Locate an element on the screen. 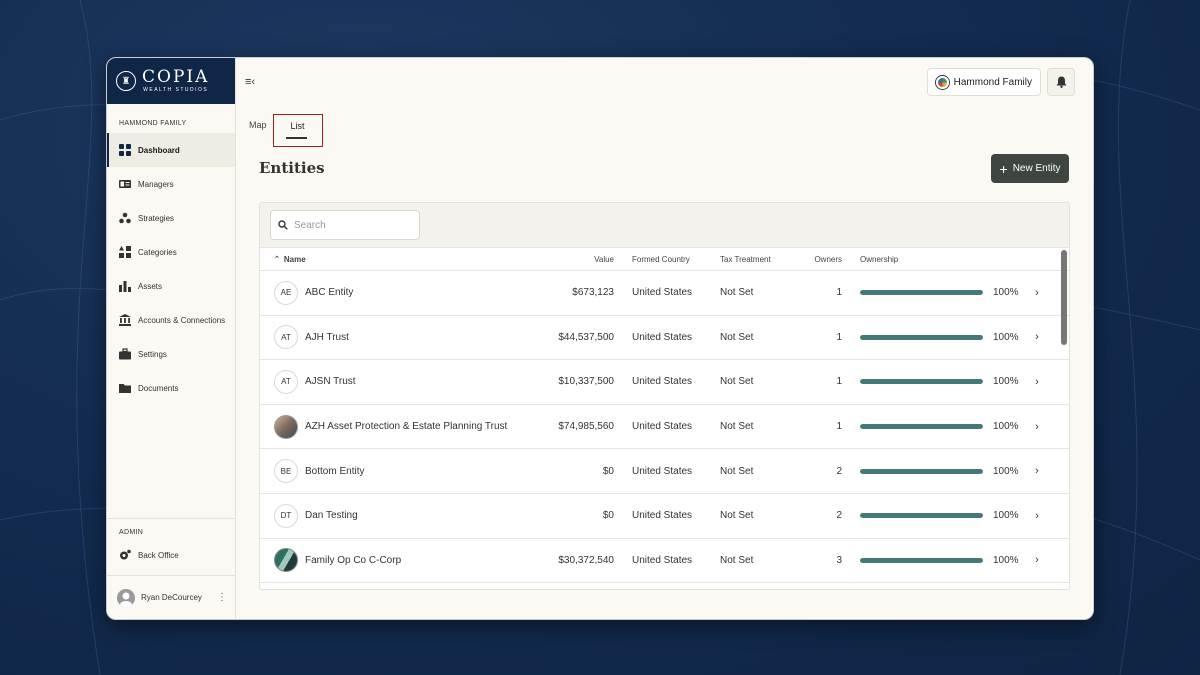 The height and width of the screenshot is (675, 1200). folder-icon is located at coordinates (125, 388).